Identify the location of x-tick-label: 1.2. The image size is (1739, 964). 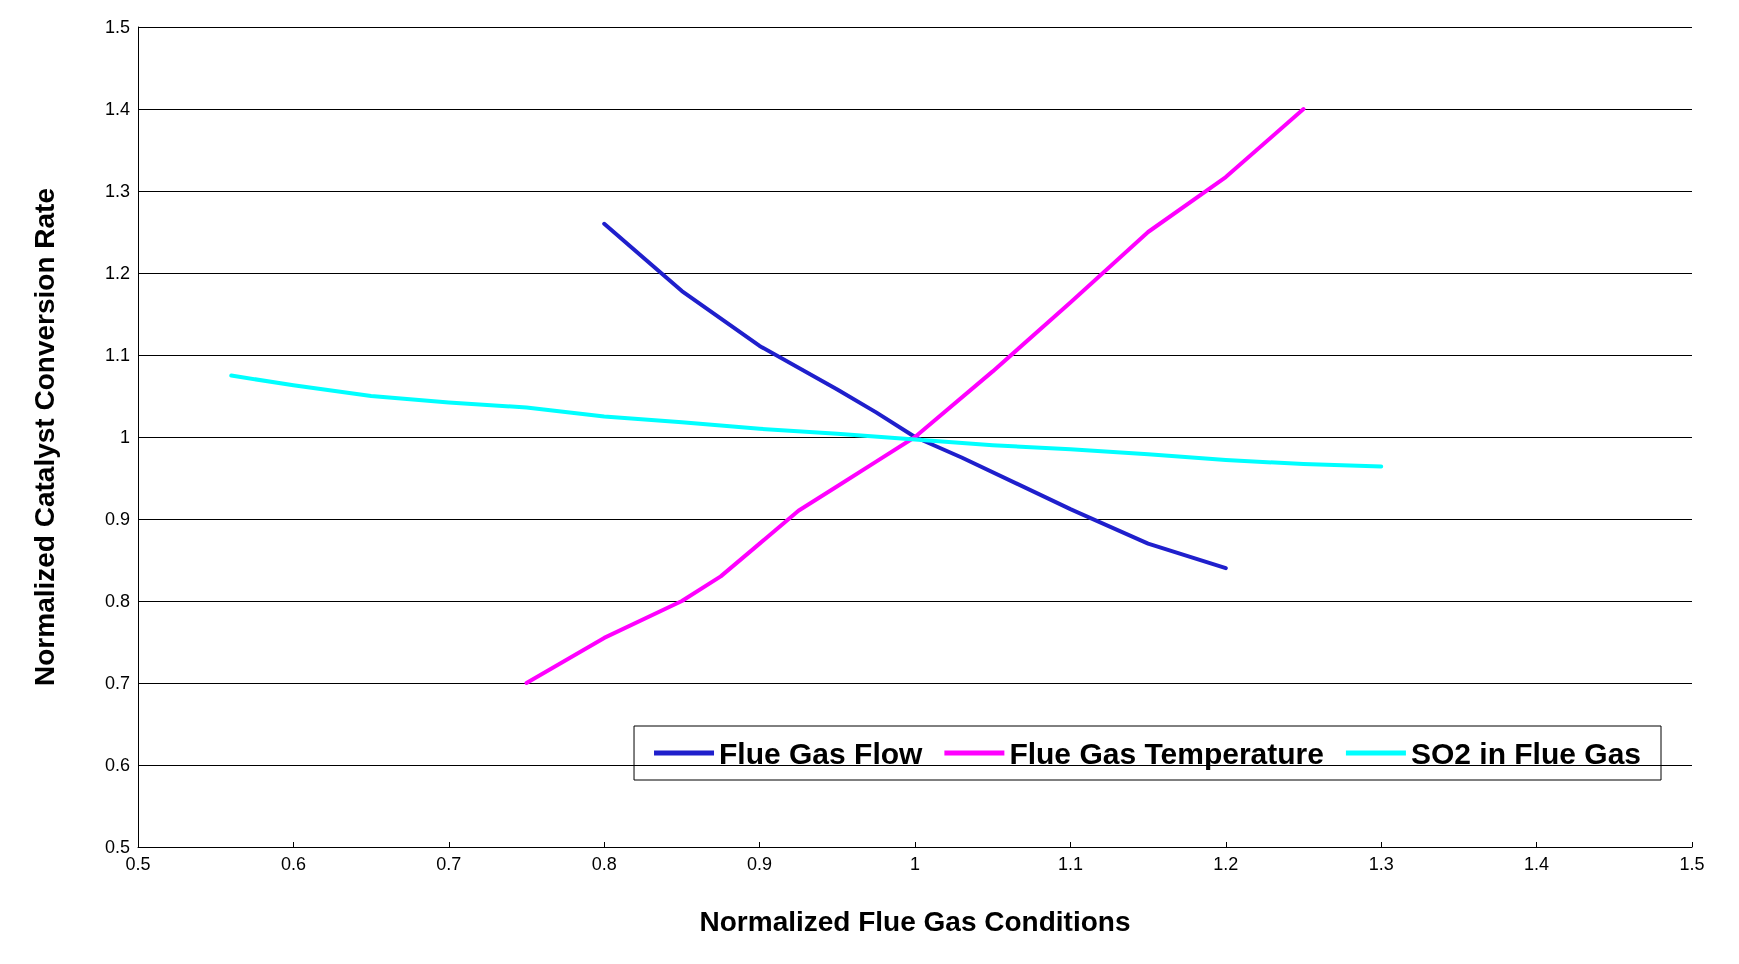
(1226, 864).